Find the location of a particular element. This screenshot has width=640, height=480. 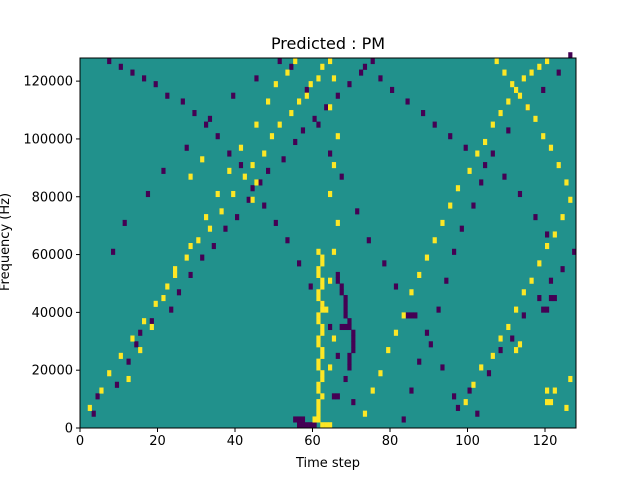

y-tick-label: 20000 is located at coordinates (52, 371).